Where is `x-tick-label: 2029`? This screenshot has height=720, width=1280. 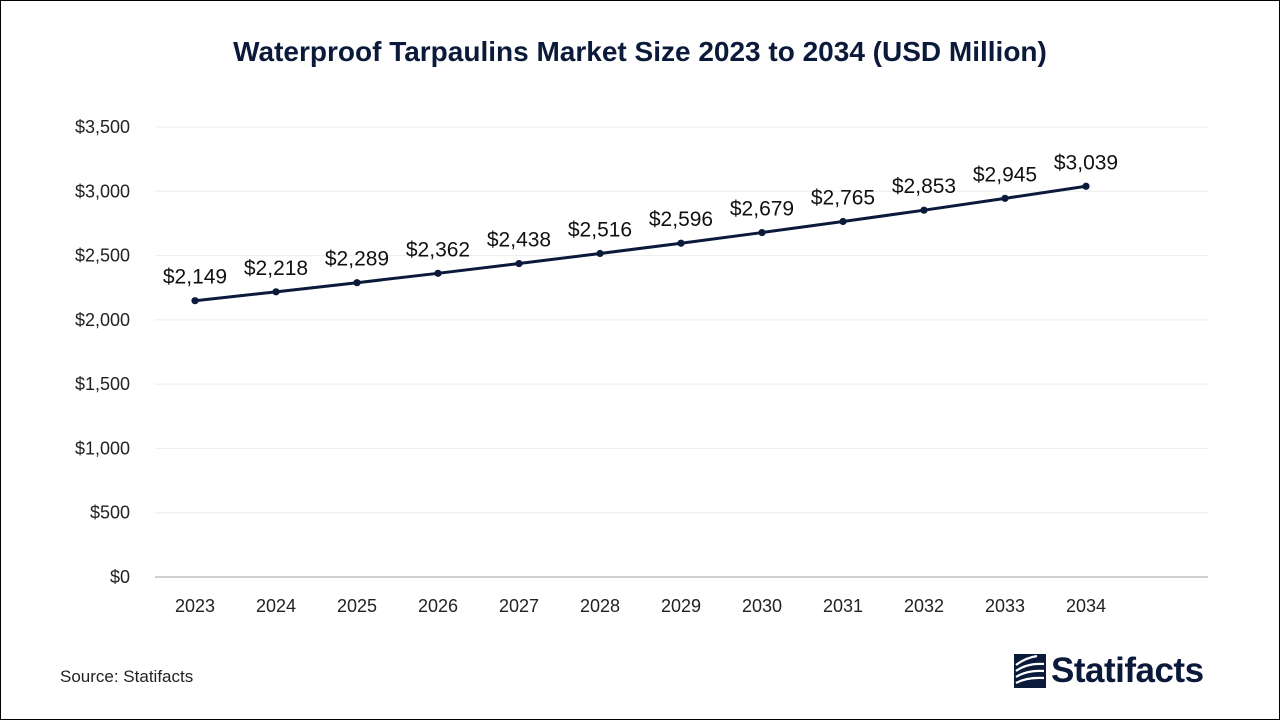 x-tick-label: 2029 is located at coordinates (681, 606).